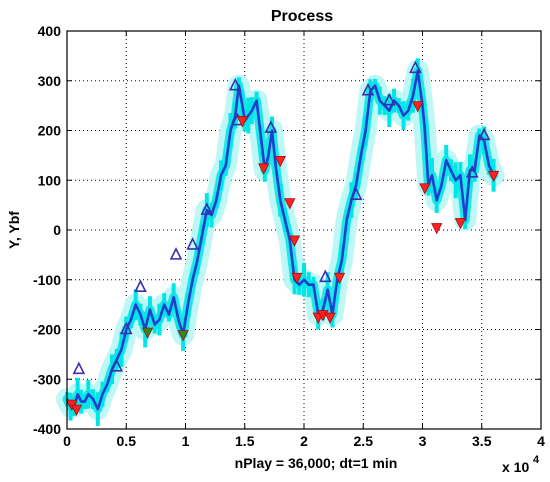 Image resolution: width=550 pixels, height=482 pixels. What do you see at coordinates (47, 330) in the screenshot?
I see `y-tick-label: -200` at bounding box center [47, 330].